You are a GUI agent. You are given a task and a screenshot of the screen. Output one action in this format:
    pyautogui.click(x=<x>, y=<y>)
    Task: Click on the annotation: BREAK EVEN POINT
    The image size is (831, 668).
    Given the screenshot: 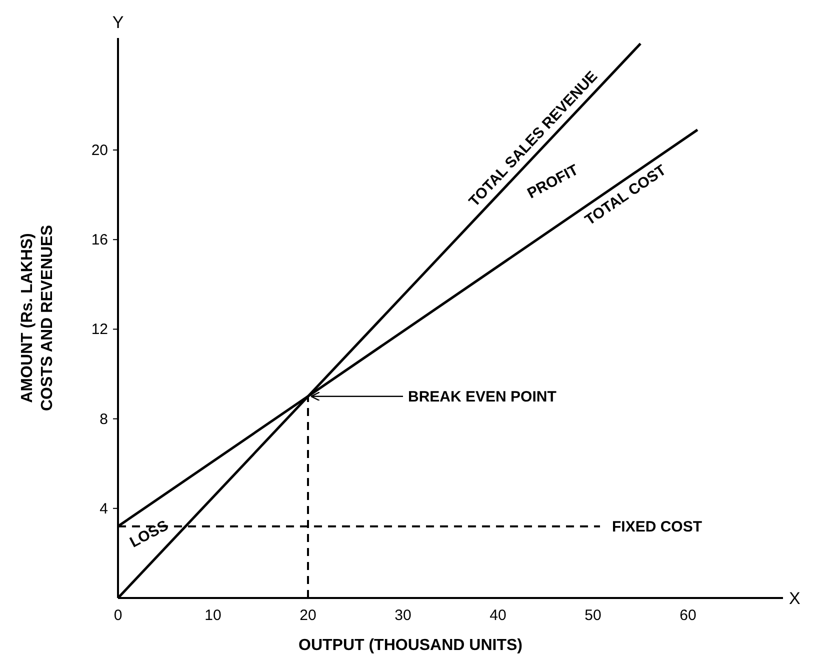 What is the action you would take?
    pyautogui.click(x=482, y=397)
    